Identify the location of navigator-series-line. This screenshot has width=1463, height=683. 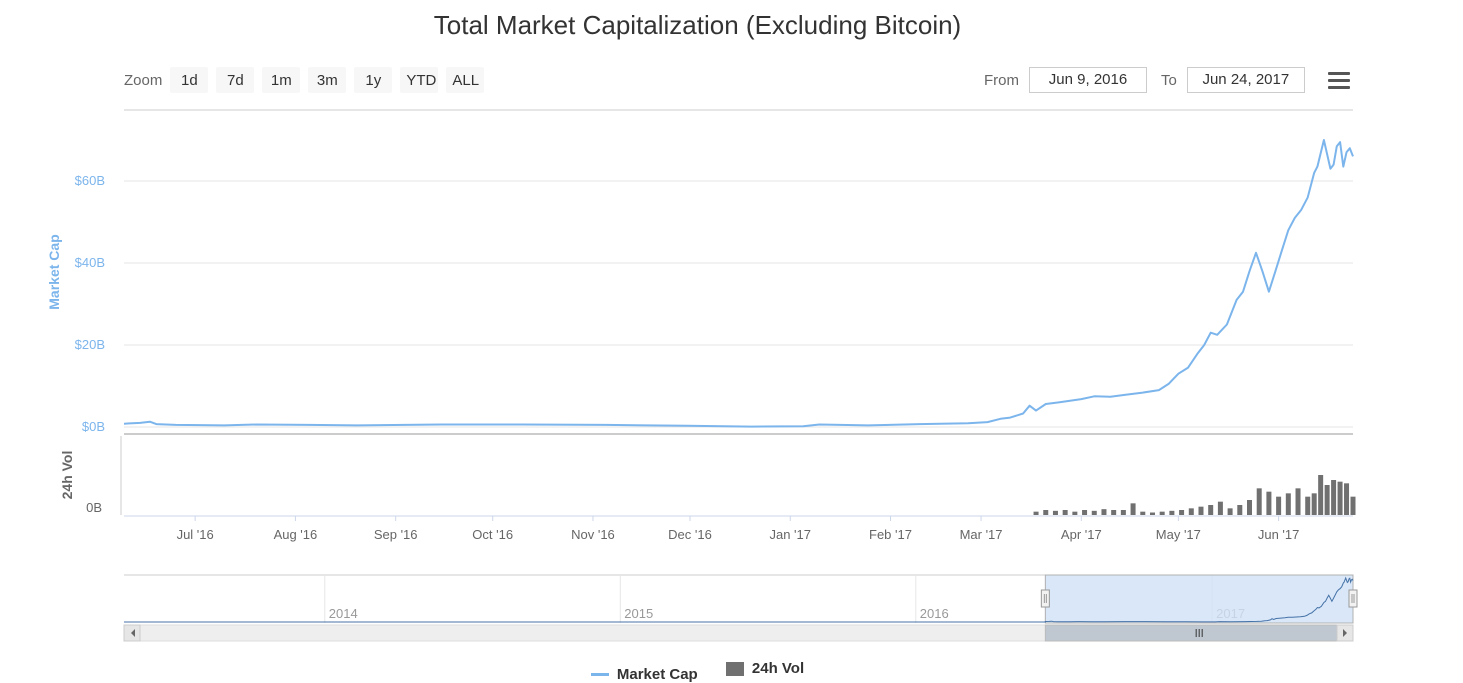
(739, 599).